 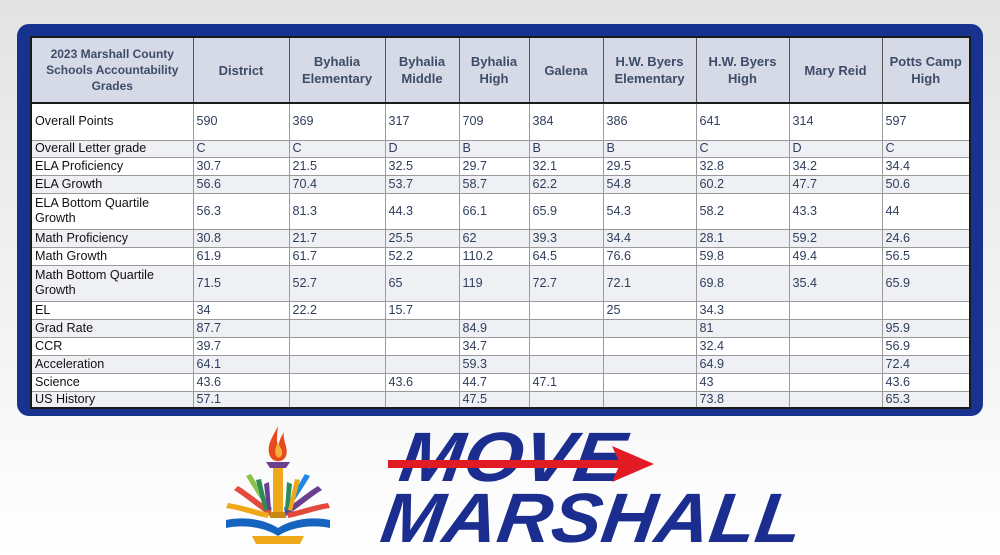 What do you see at coordinates (742, 364) in the screenshot?
I see `table-cell: 64.9` at bounding box center [742, 364].